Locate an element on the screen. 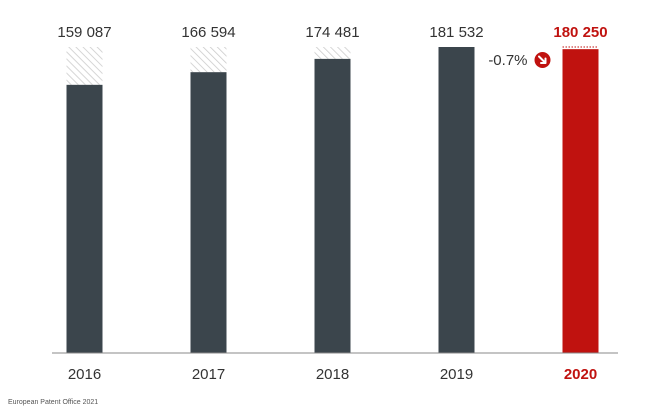 Image resolution: width=658 pixels, height=415 pixels. bar-2016 is located at coordinates (84, 219).